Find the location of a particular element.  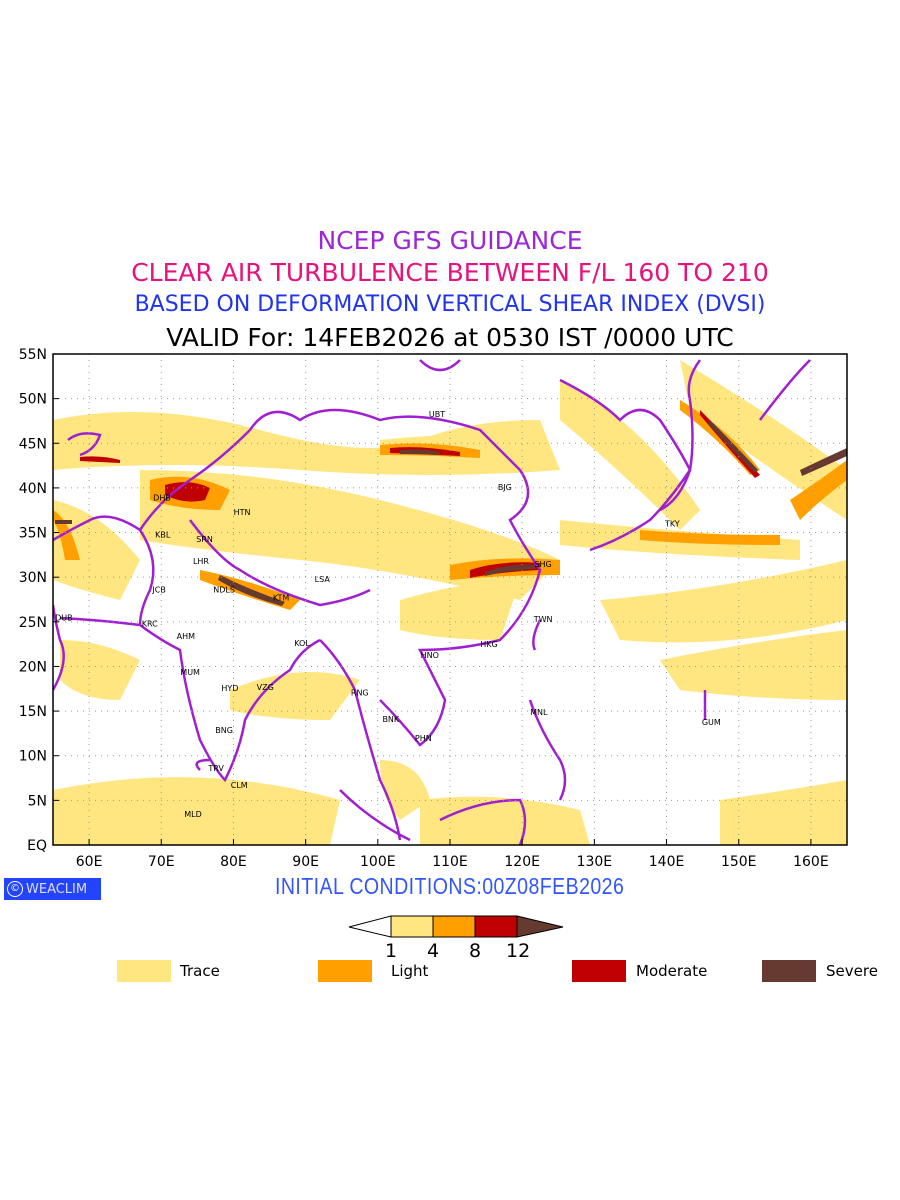

severe-areas is located at coordinates (451, 513).